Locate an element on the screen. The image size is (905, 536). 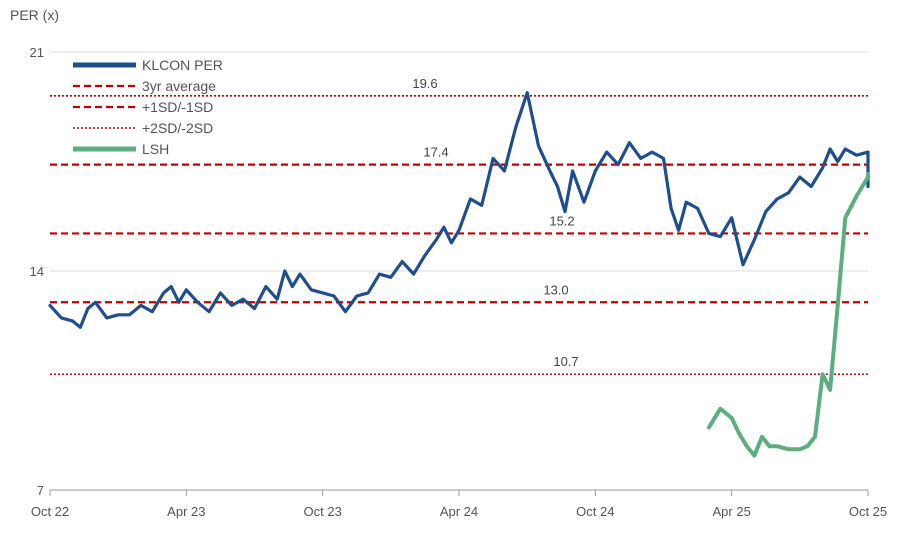
ref-label-2-1: 13.0 is located at coordinates (555, 289).